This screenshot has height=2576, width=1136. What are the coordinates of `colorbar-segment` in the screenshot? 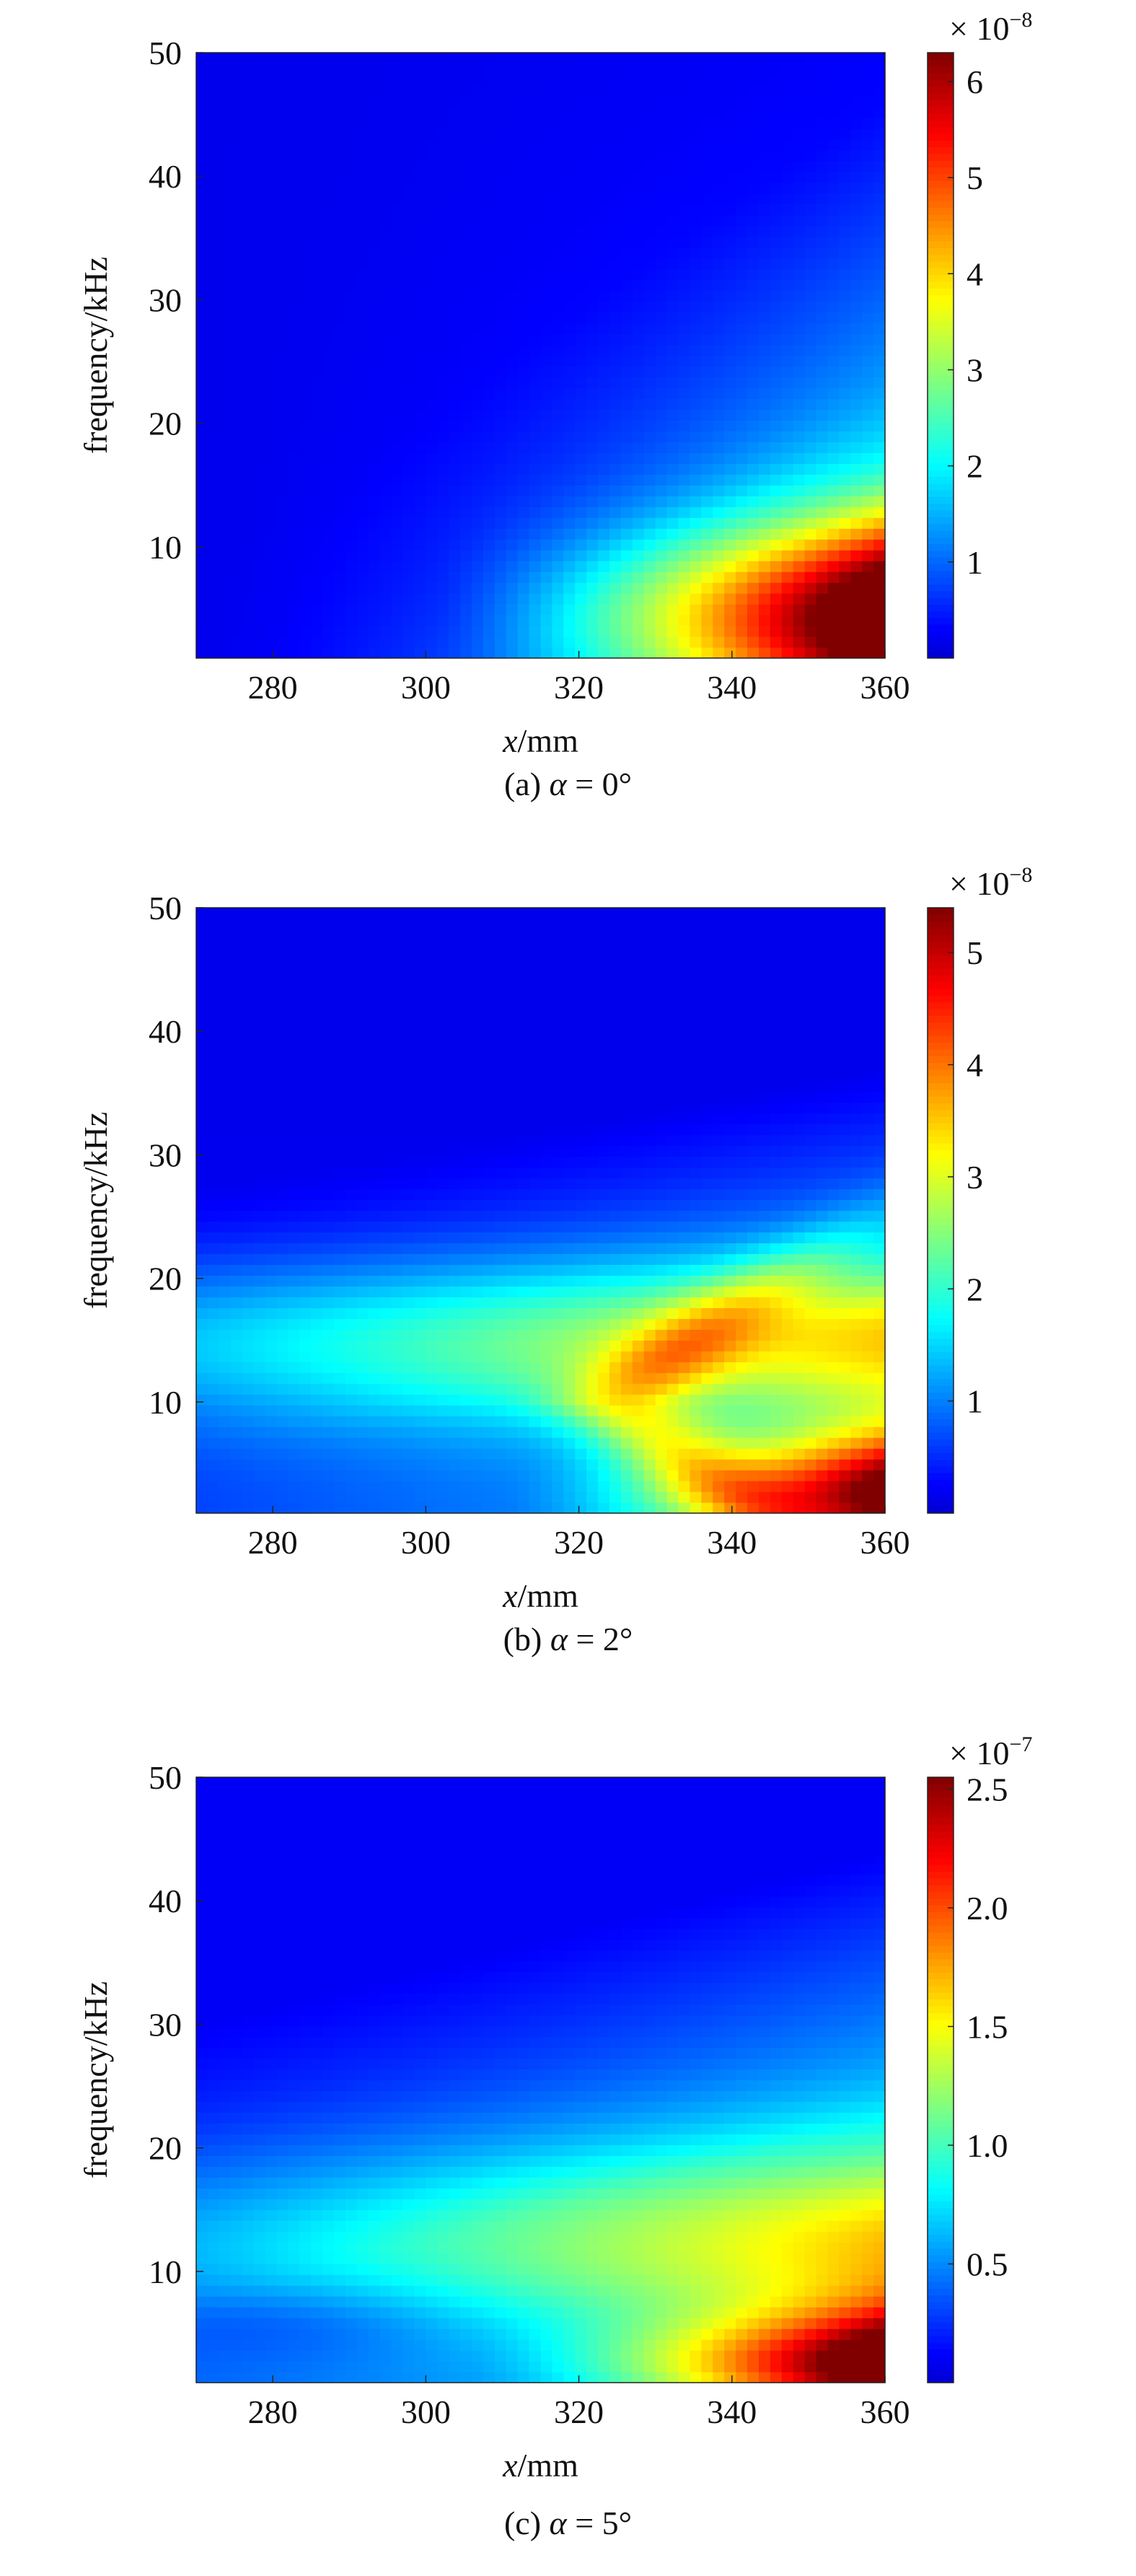 It's located at (941, 500).